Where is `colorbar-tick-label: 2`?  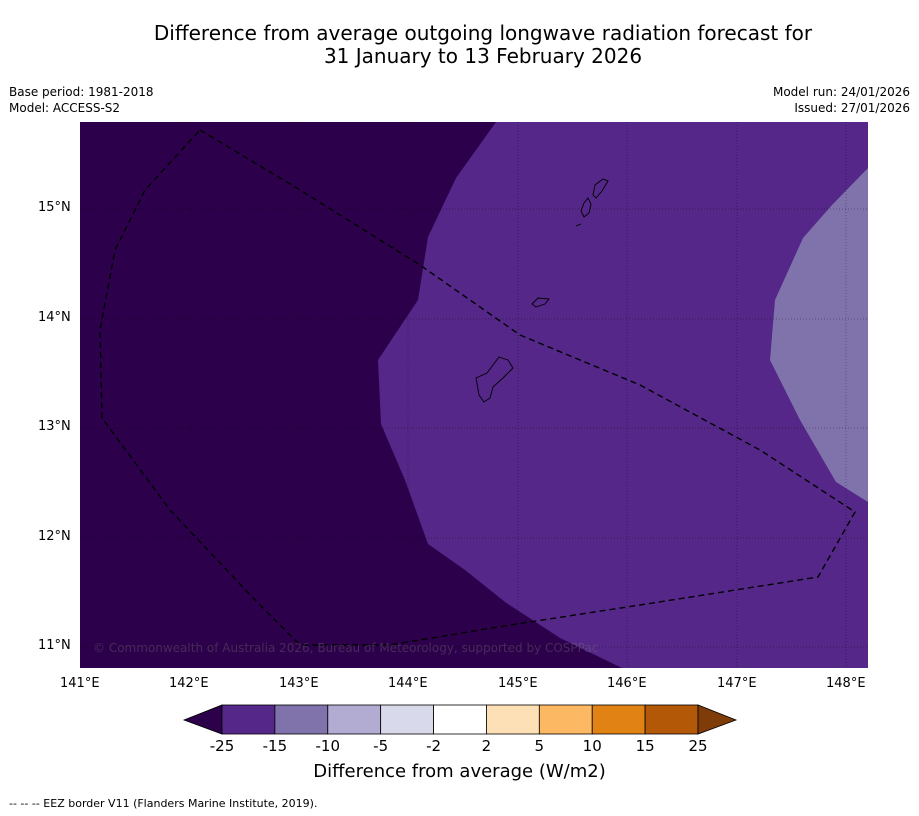 colorbar-tick-label: 2 is located at coordinates (486, 746).